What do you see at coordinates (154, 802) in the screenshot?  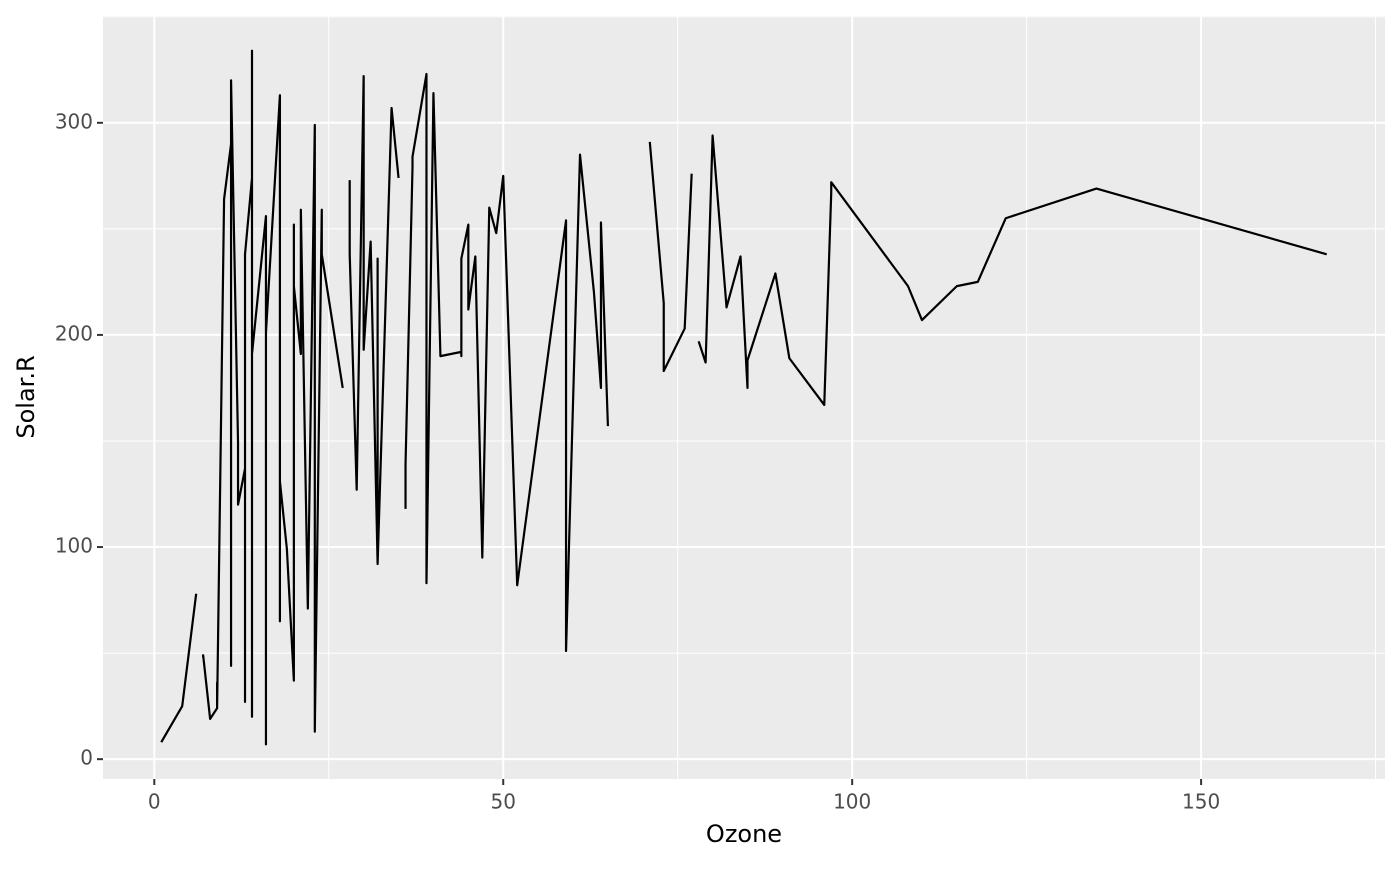 I see `x-tick-label: 0` at bounding box center [154, 802].